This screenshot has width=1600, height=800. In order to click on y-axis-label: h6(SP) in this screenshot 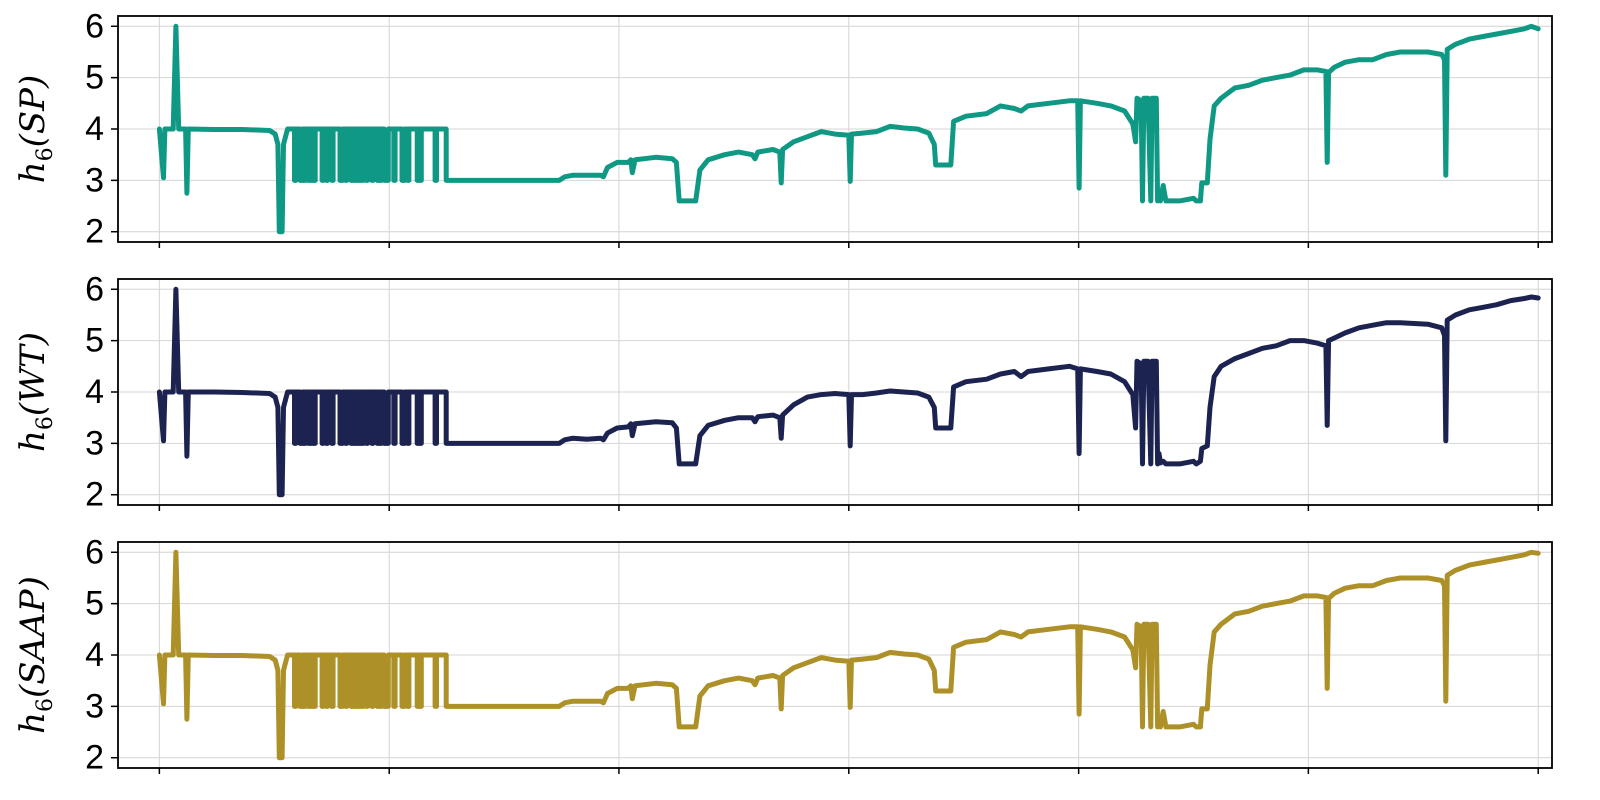, I will do `click(35, 129)`.